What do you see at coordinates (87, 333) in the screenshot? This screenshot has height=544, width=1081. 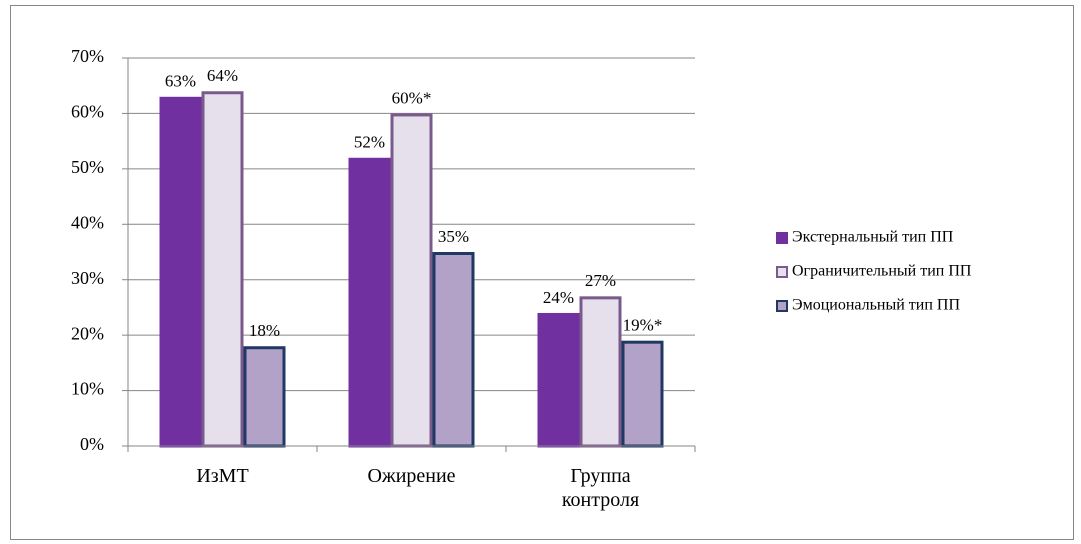 I see `y-tick-label: 20%` at bounding box center [87, 333].